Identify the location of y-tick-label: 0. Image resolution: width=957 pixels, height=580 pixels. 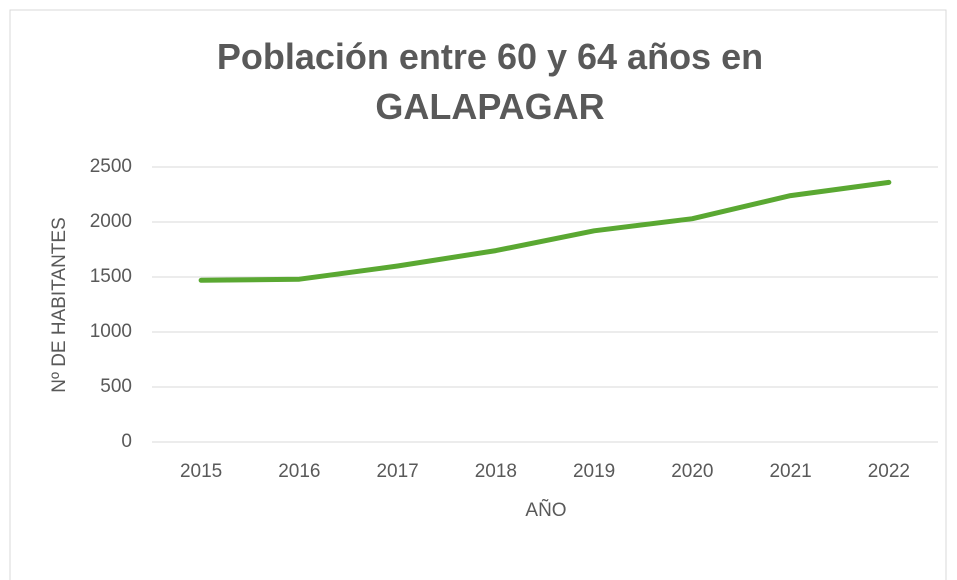
(126, 441).